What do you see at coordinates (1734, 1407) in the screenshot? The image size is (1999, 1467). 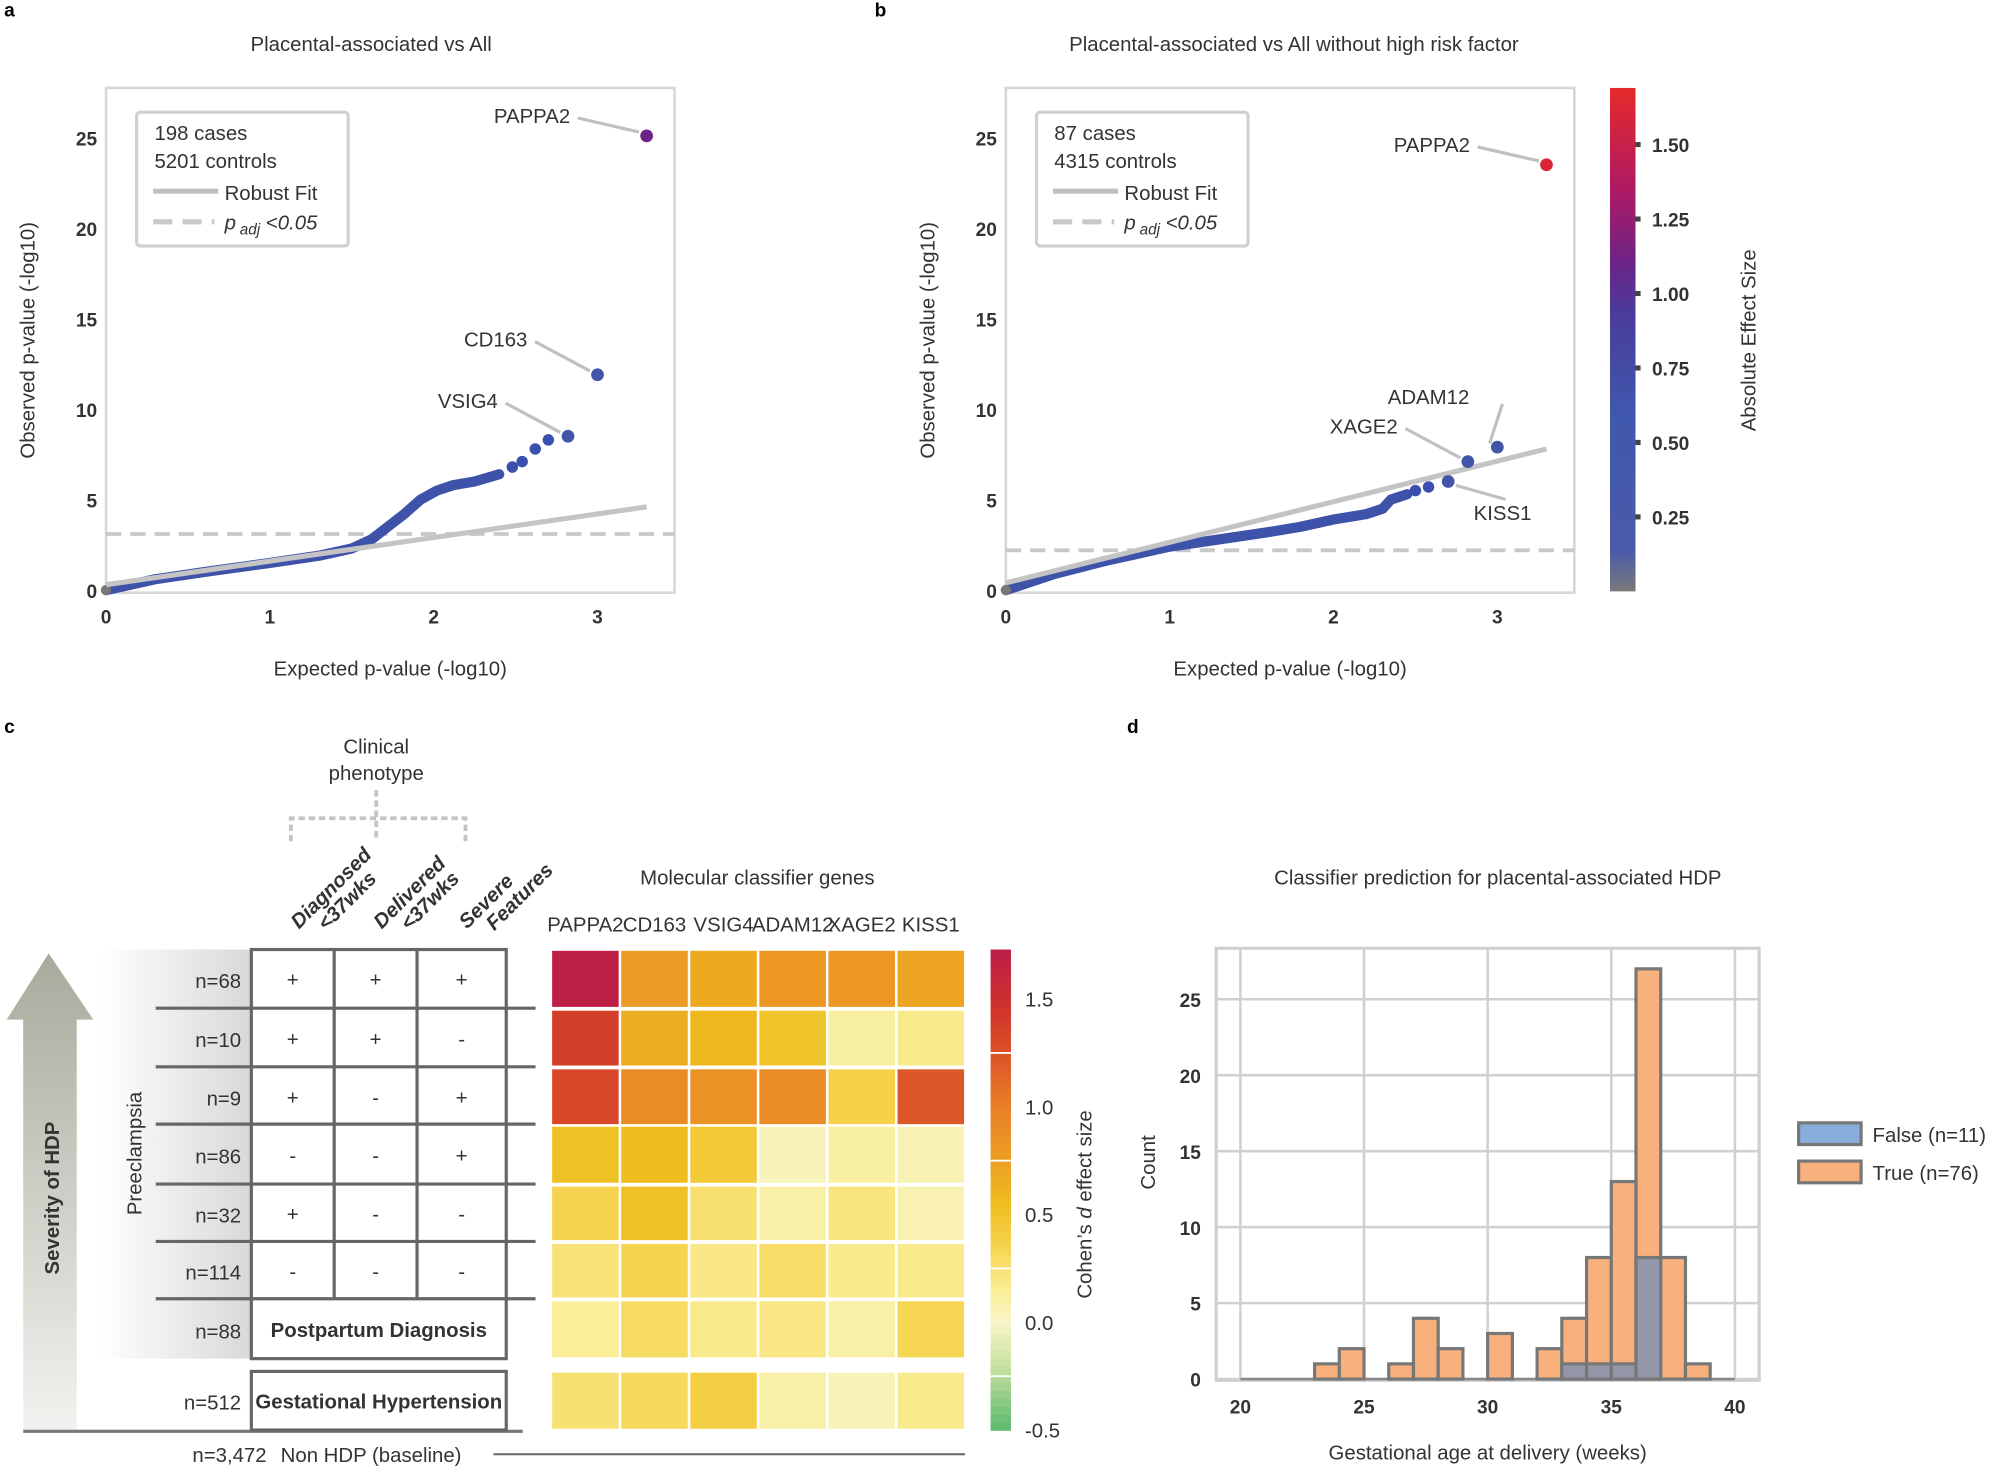 I see `x-tick-label: 40` at bounding box center [1734, 1407].